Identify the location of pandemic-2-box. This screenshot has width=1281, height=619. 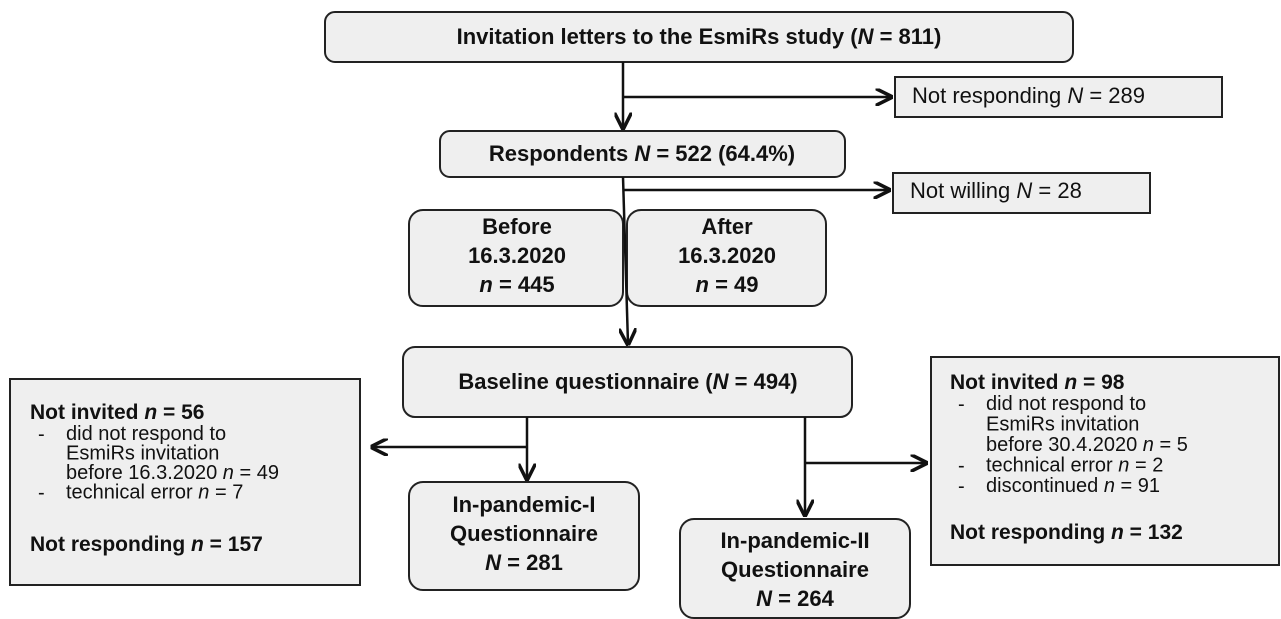
(795, 568).